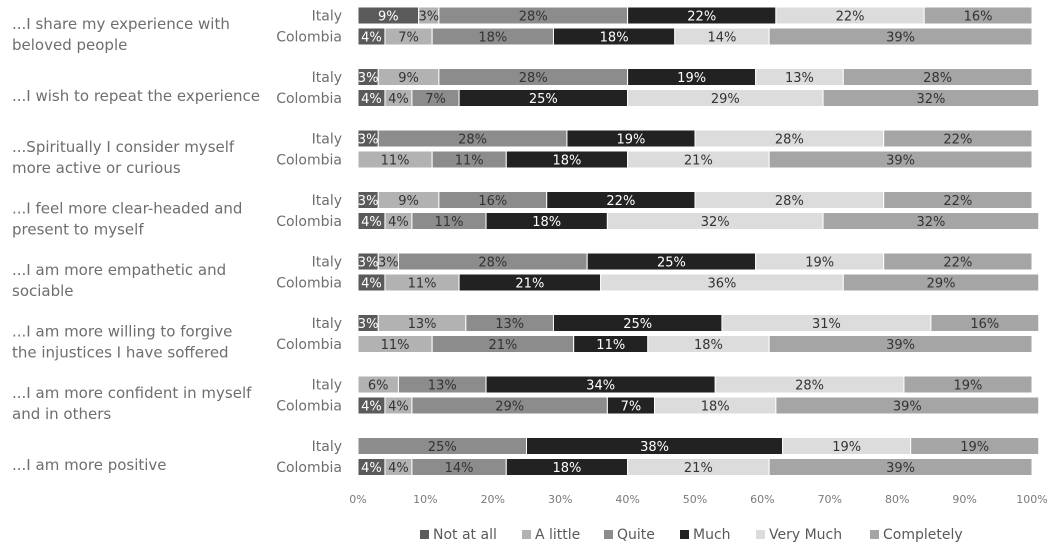 This screenshot has width=1056, height=546. What do you see at coordinates (119, 270) in the screenshot?
I see `question-label: ...I am more empathetic and` at bounding box center [119, 270].